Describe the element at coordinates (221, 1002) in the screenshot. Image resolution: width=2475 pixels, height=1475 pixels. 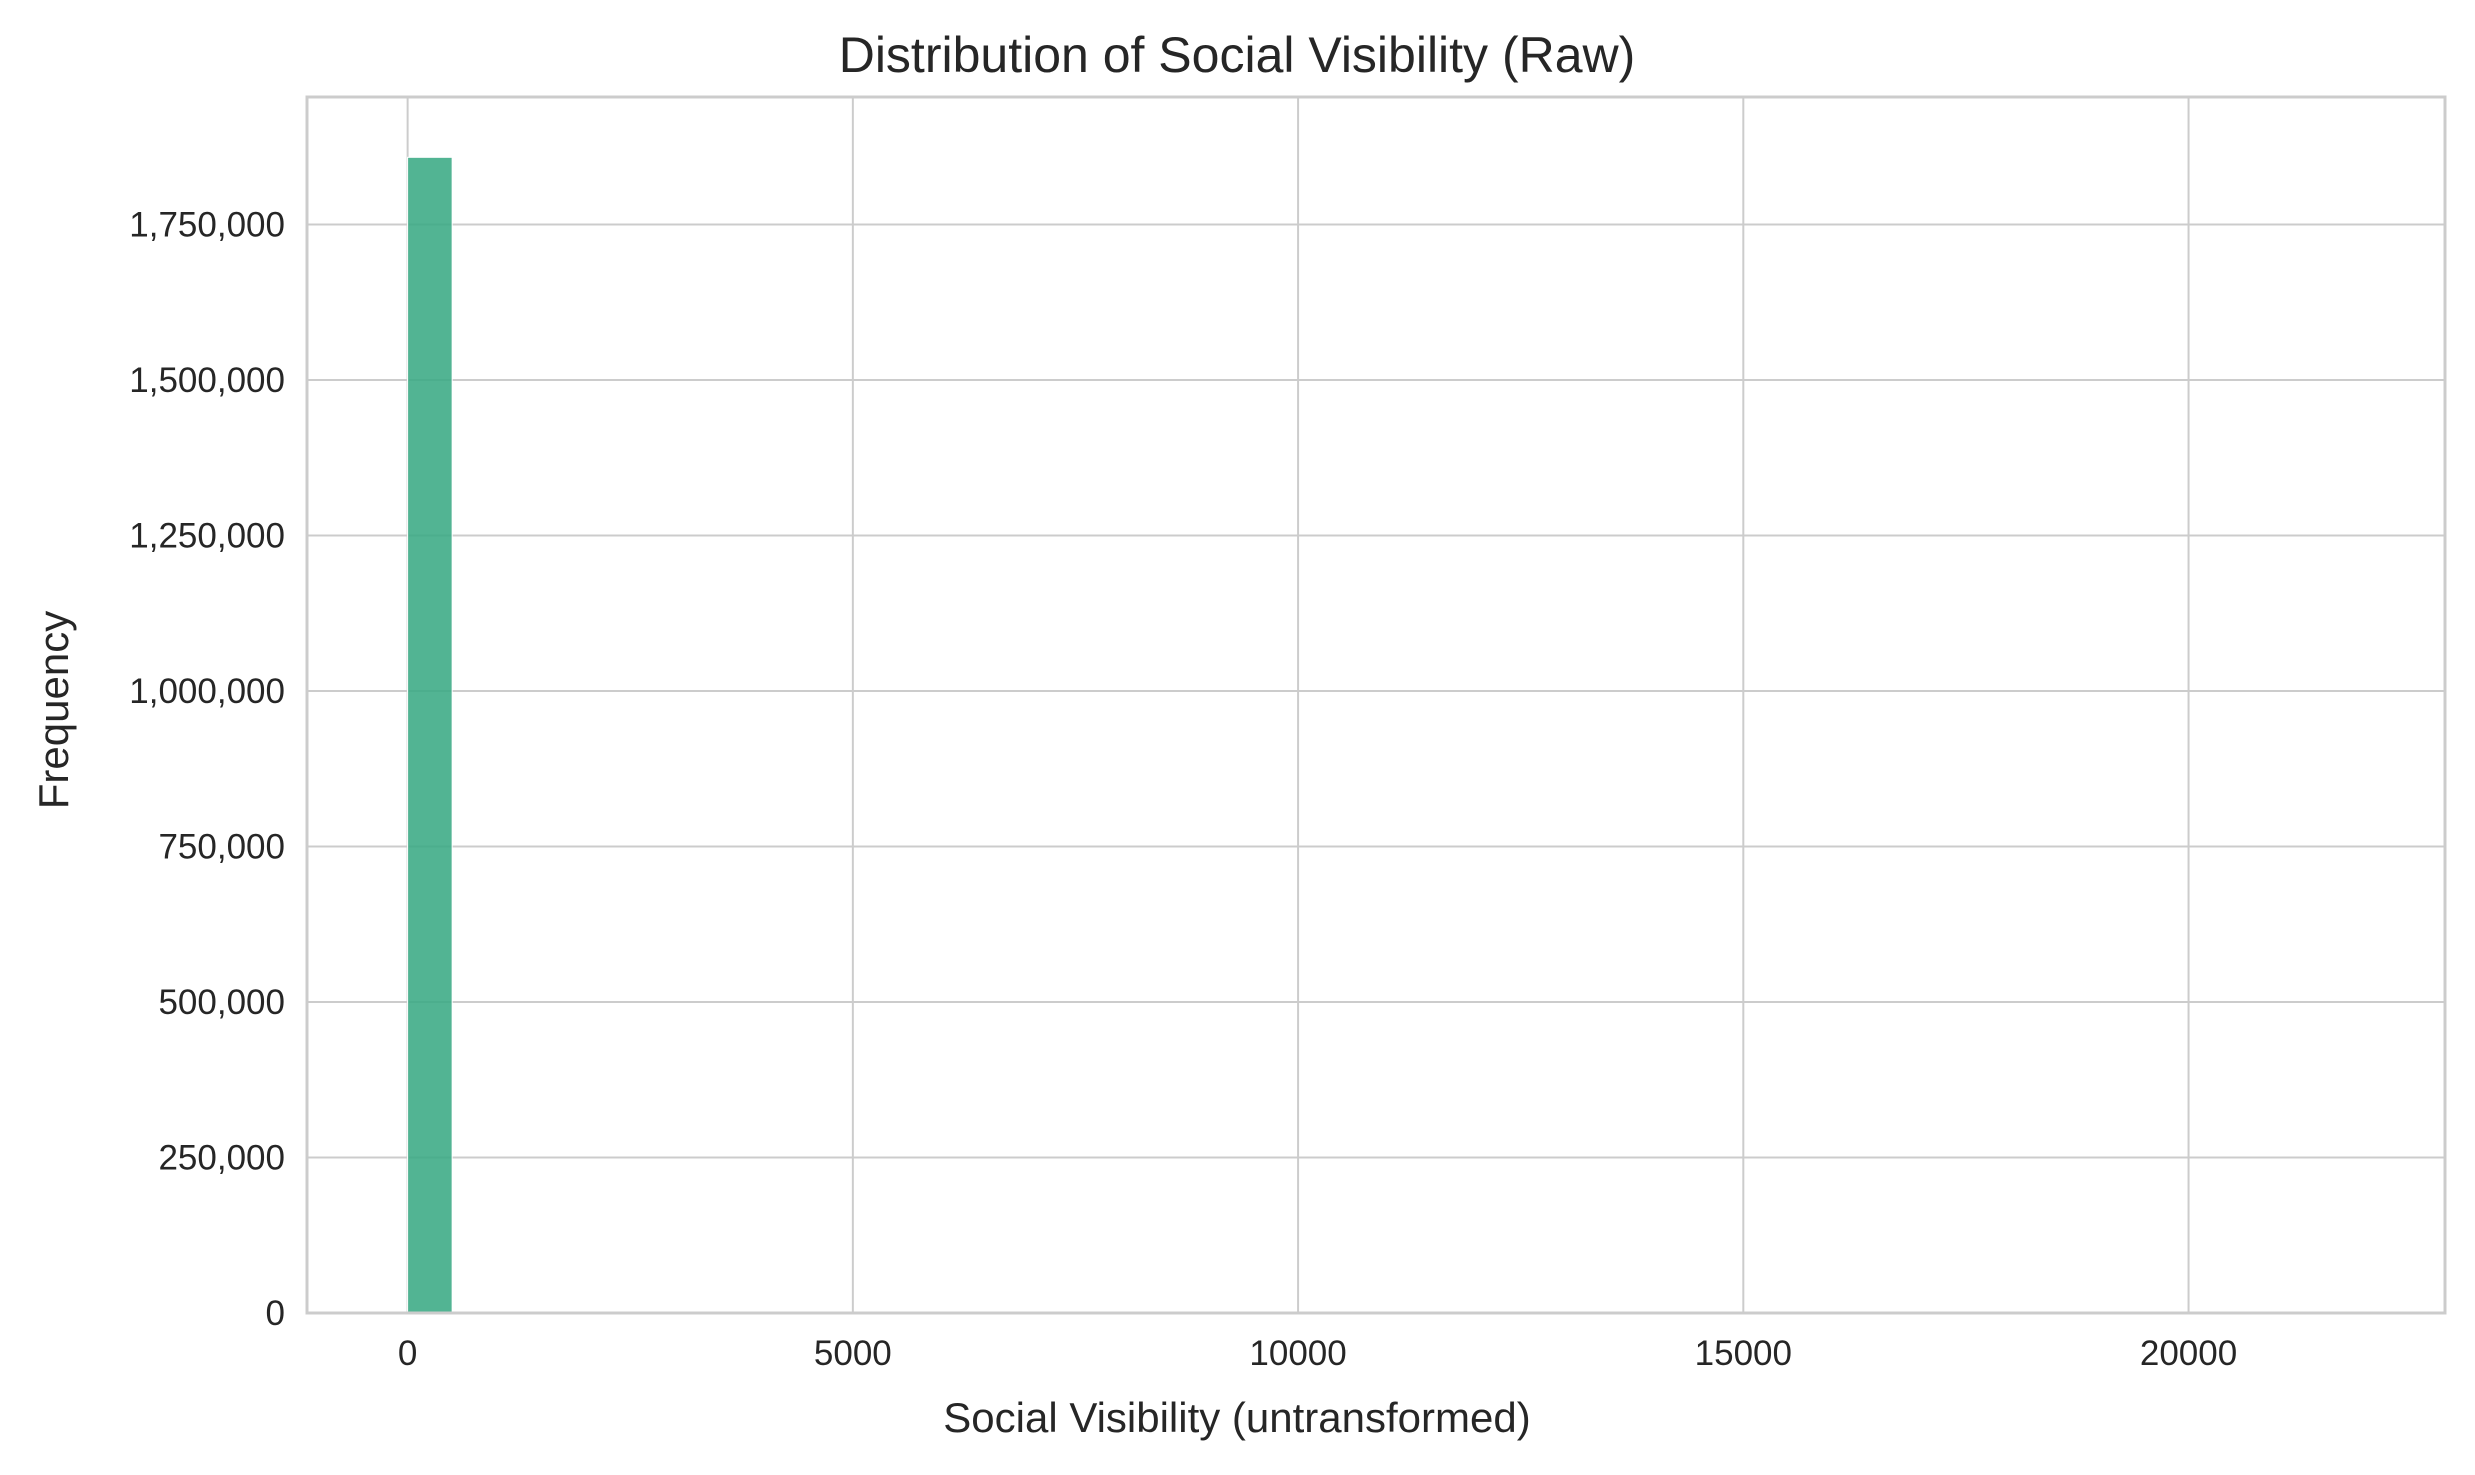
I see `y-tick-label: 500,000` at that location.